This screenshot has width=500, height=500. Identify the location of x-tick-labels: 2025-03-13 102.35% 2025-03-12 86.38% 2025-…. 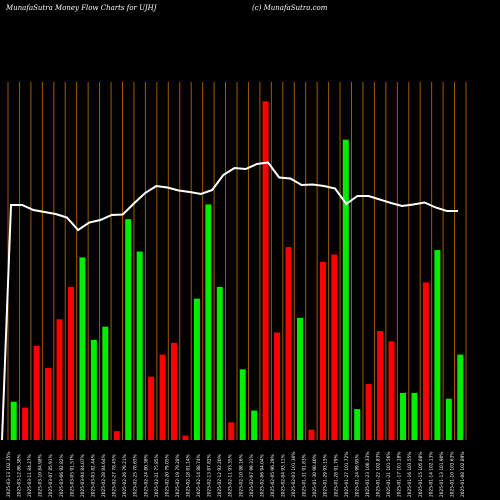
(236, 474).